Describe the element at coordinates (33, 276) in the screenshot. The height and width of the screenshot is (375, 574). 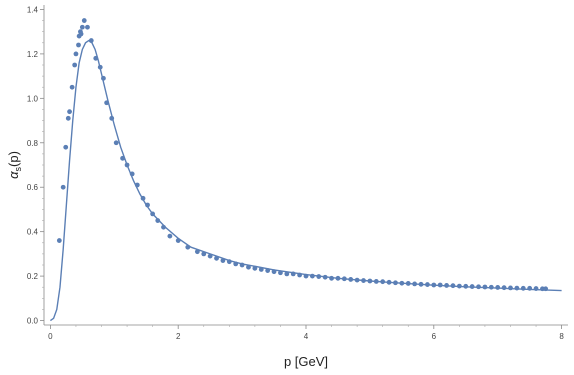
I see `y-tick-label: 0.2` at that location.